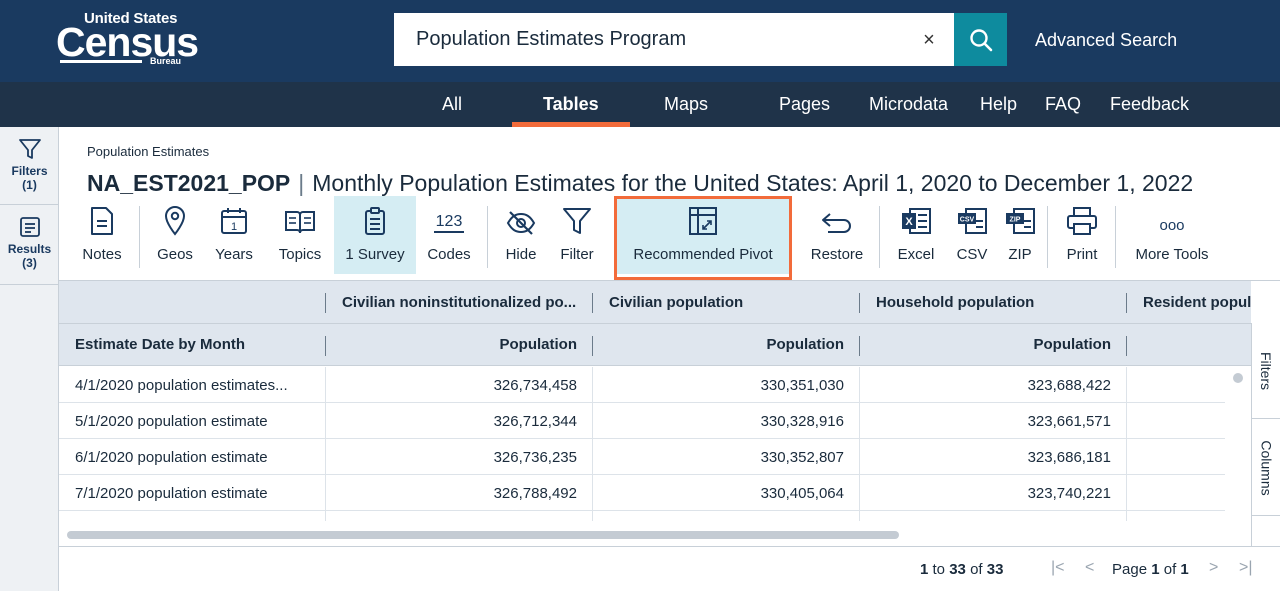 This screenshot has width=1280, height=591. What do you see at coordinates (1184, 569) in the screenshot?
I see `page-total: 1` at bounding box center [1184, 569].